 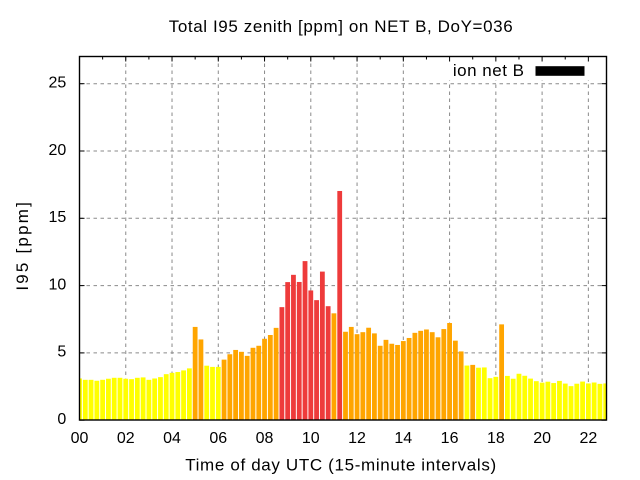 I want to click on svg-text: 0, so click(x=61, y=419).